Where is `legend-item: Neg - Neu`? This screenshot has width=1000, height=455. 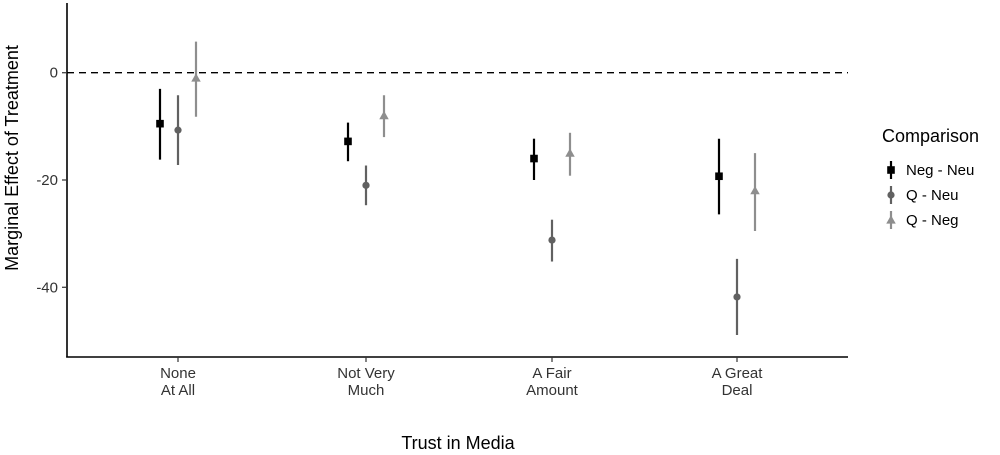
legend-item: Neg - Neu is located at coordinates (930, 170).